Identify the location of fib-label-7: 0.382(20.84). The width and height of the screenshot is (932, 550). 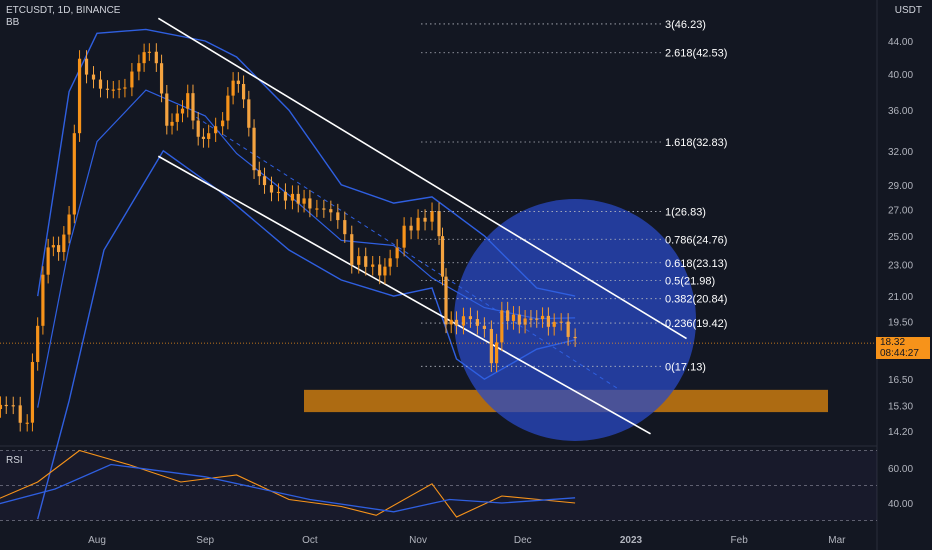
(696, 300).